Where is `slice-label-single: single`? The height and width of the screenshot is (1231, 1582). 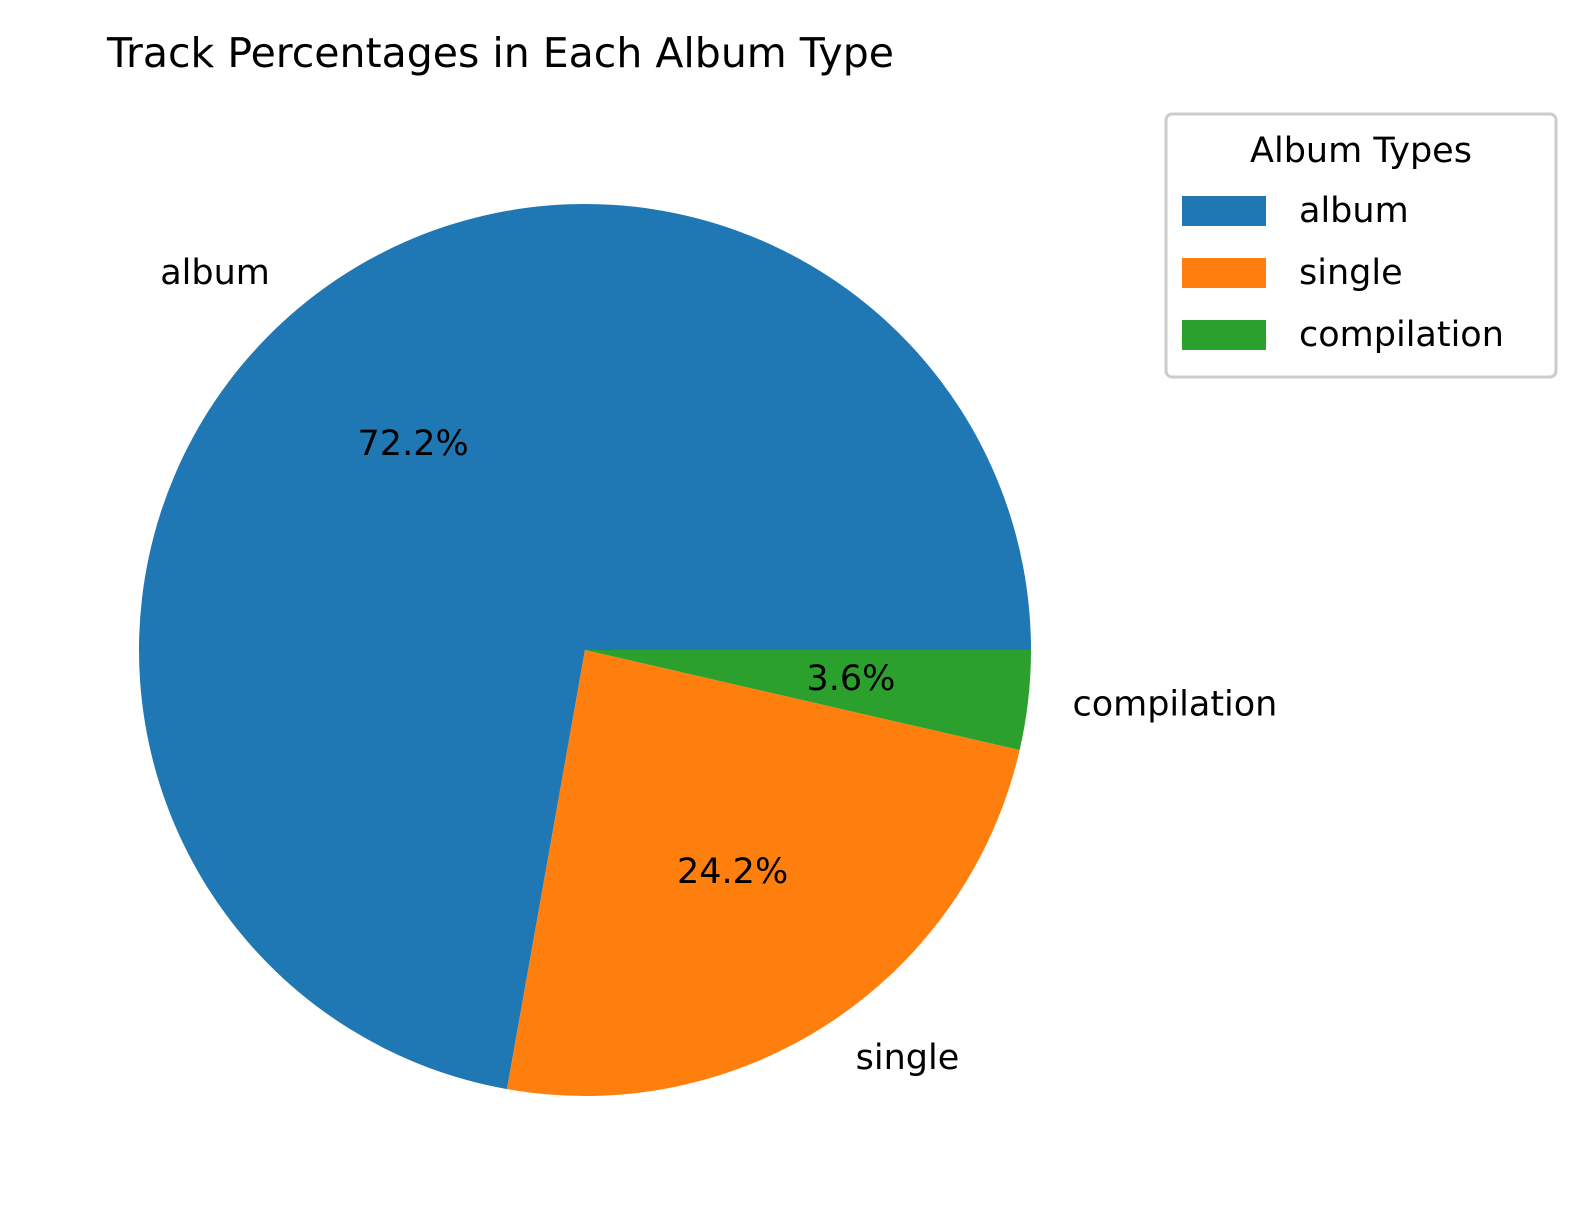 slice-label-single: single is located at coordinates (908, 1058).